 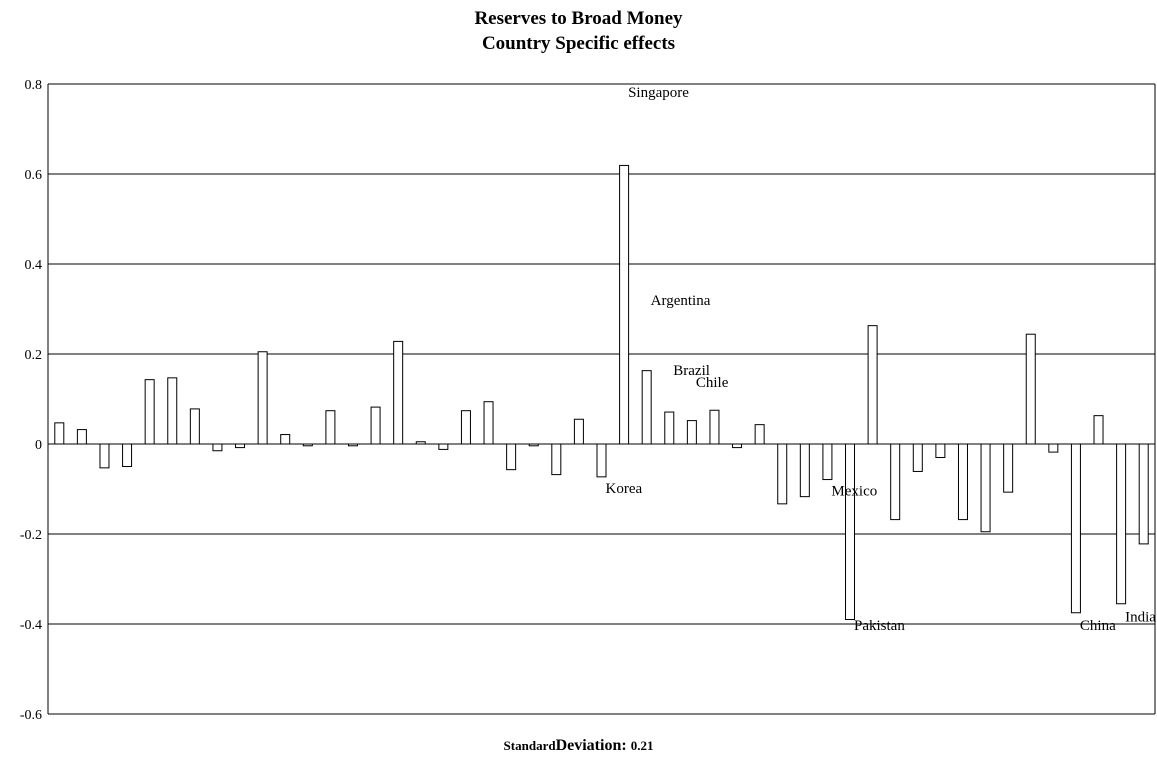 What do you see at coordinates (578, 18) in the screenshot?
I see `chart-title: Reserves to Broad Money` at bounding box center [578, 18].